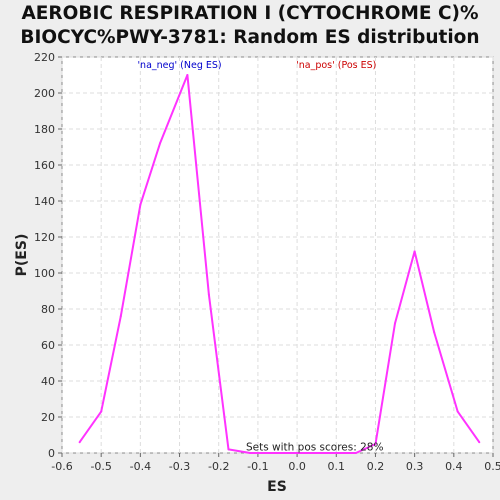  I want to click on x-tick-label: 0.1, so click(337, 466).